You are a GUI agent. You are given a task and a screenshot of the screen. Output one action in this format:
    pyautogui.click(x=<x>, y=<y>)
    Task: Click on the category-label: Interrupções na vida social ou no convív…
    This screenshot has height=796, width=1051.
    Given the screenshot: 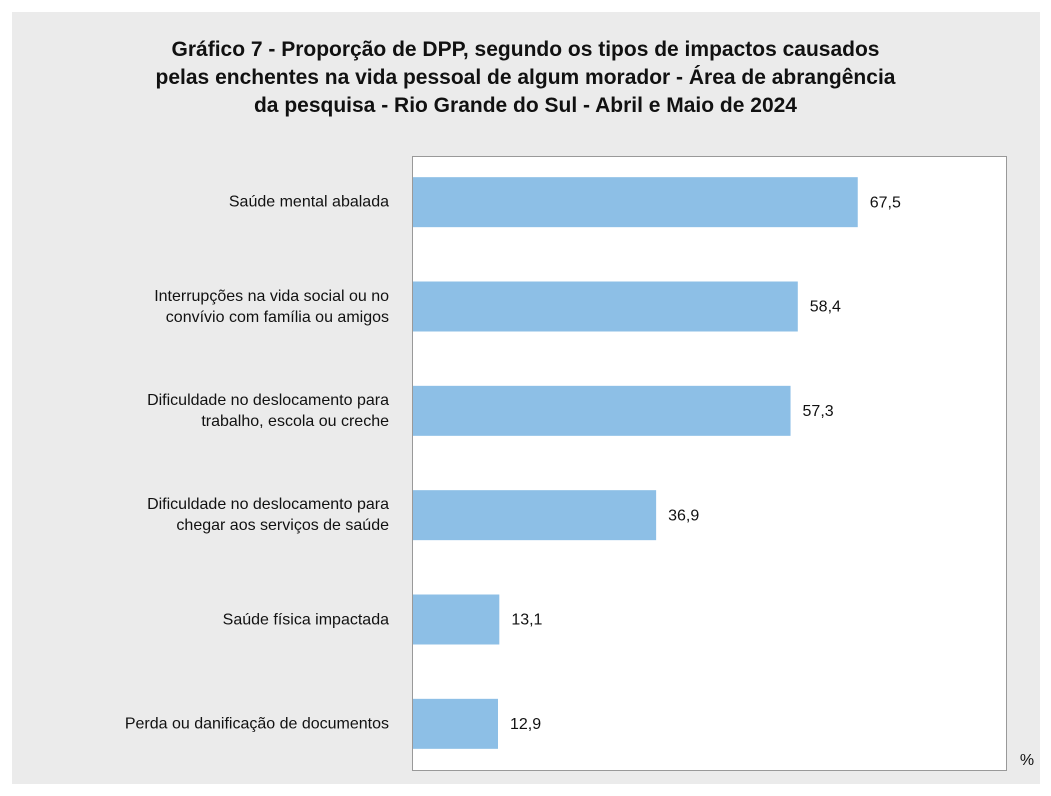 What is the action you would take?
    pyautogui.click(x=271, y=306)
    